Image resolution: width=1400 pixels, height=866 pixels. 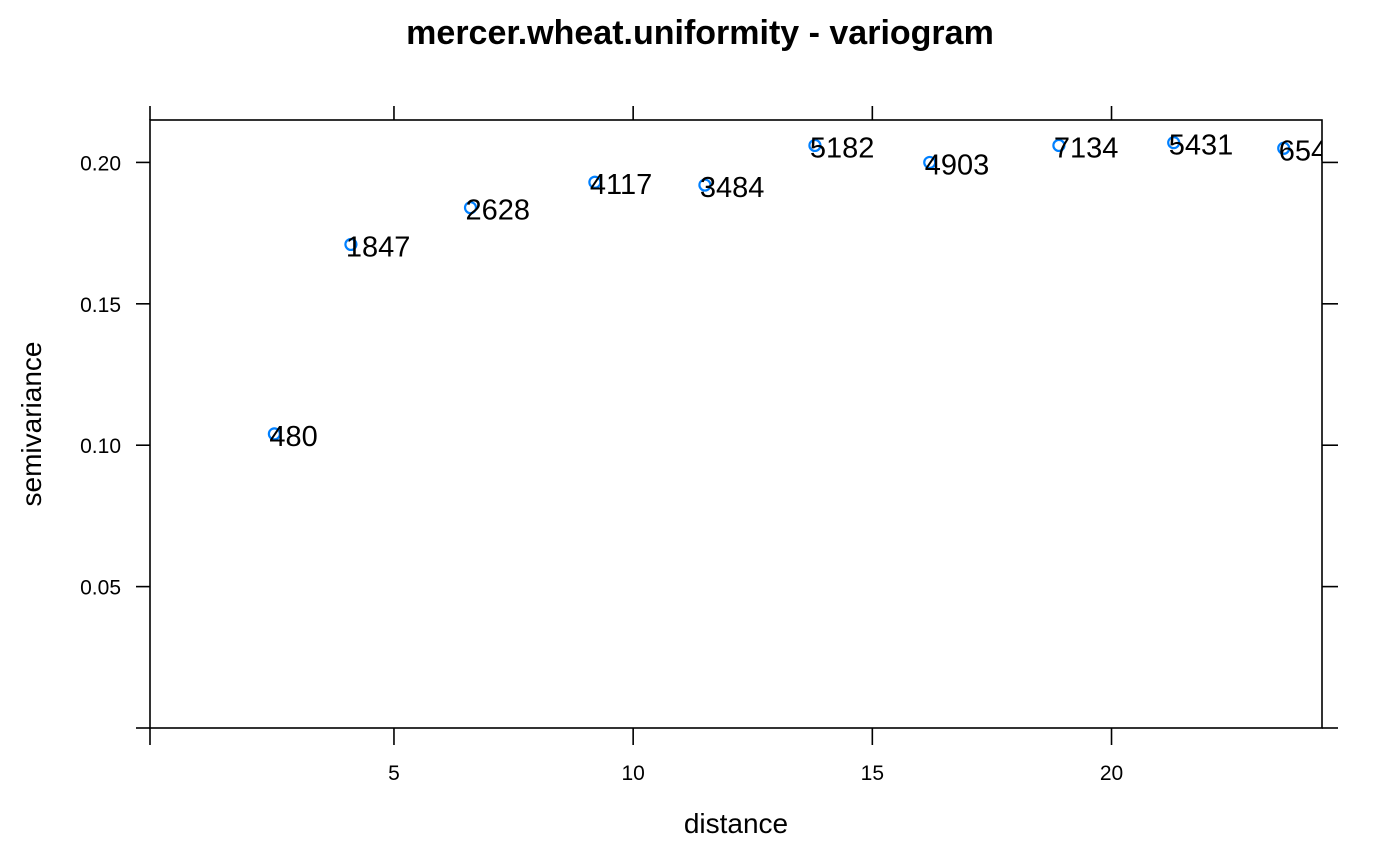 I want to click on data-point-label: 4903, so click(x=957, y=165).